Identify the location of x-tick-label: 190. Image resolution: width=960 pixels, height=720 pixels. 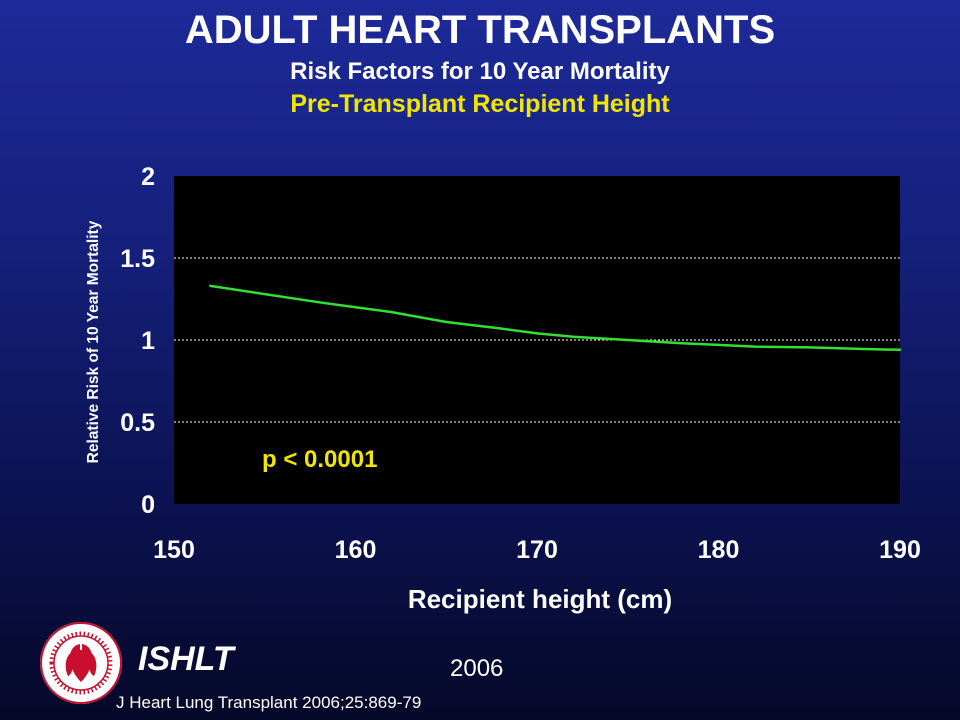
(900, 550).